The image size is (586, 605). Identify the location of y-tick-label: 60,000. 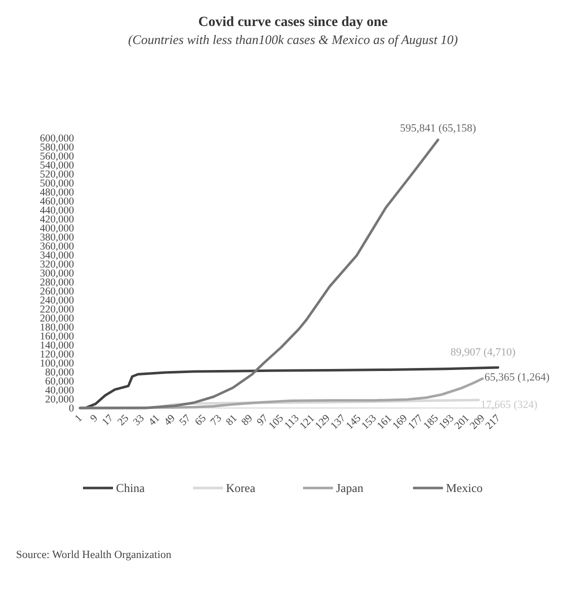
(59, 382).